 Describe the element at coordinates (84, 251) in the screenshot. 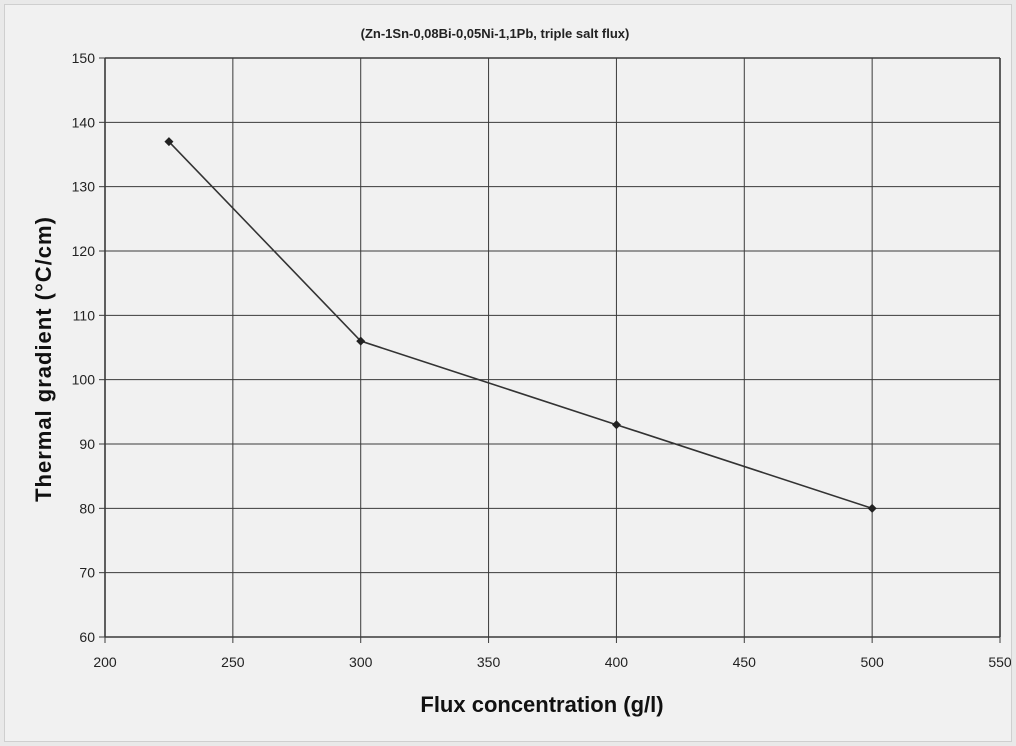

I see `y-tick-label: 120` at that location.